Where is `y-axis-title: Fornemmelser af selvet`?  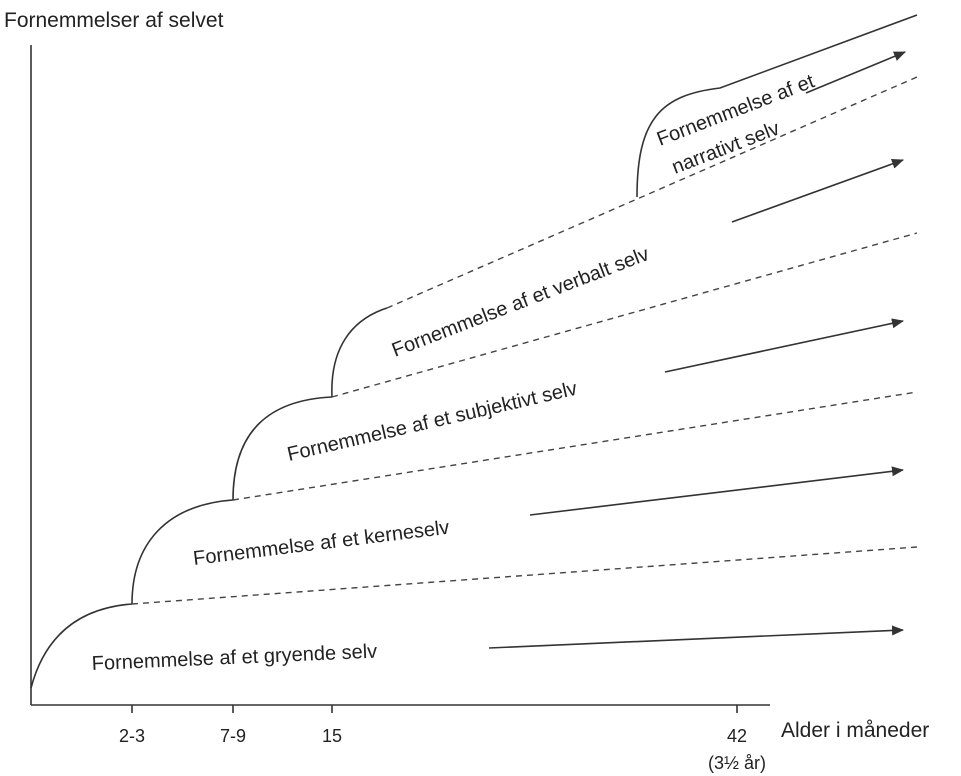 y-axis-title: Fornemmelser af selvet is located at coordinates (114, 20).